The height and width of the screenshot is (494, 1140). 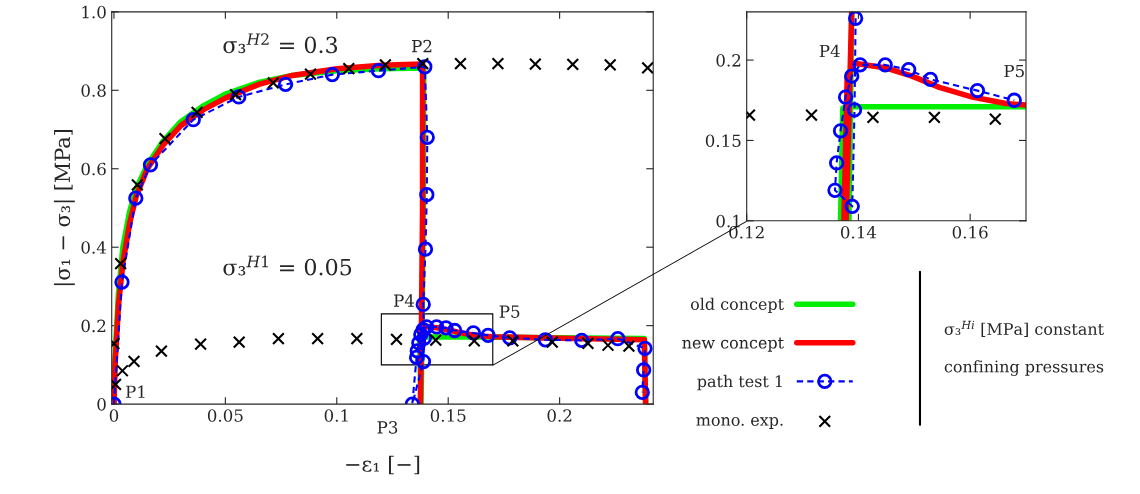 I want to click on legend-label: old concept, so click(x=737, y=305).